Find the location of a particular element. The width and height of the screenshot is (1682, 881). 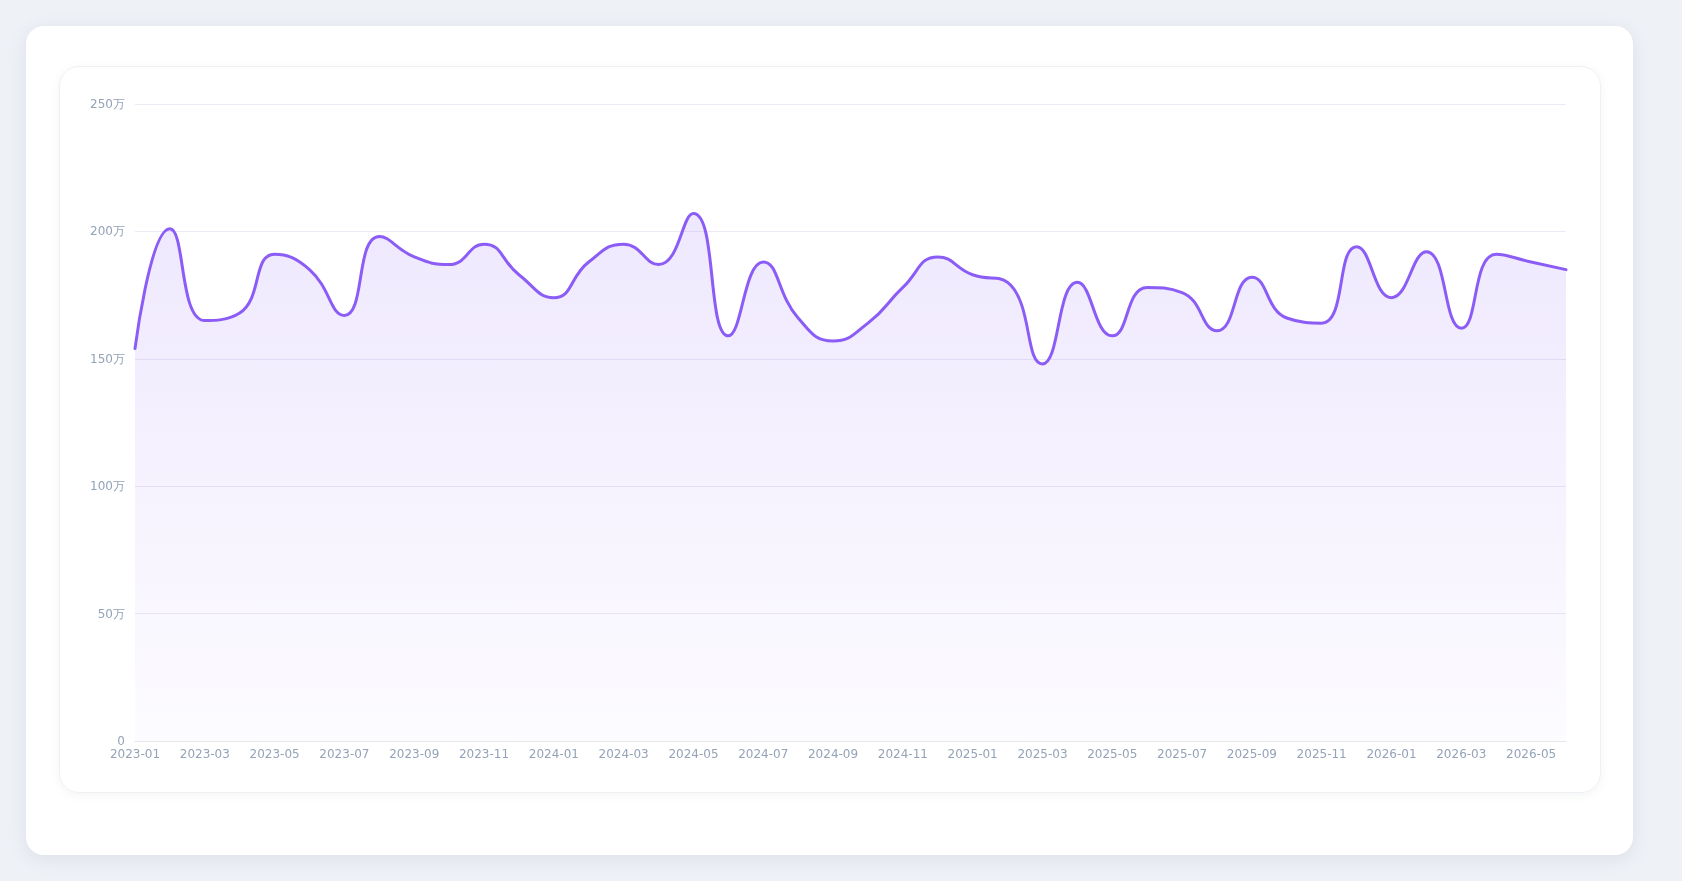

x-tick-label: 2023-07 is located at coordinates (344, 754).